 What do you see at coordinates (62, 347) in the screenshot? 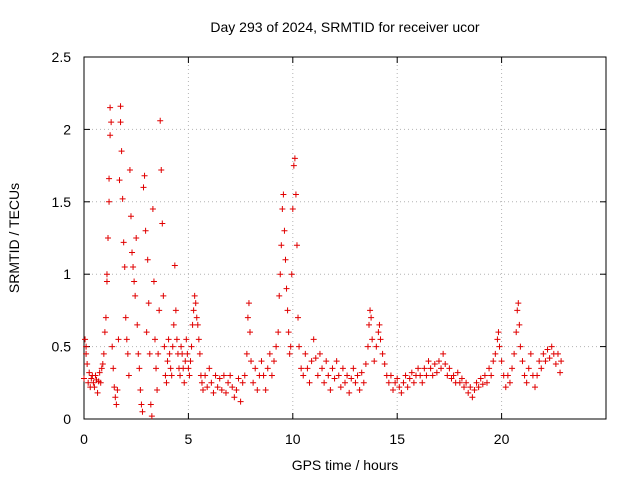
I see `y-tick-label: 0.5` at bounding box center [62, 347].